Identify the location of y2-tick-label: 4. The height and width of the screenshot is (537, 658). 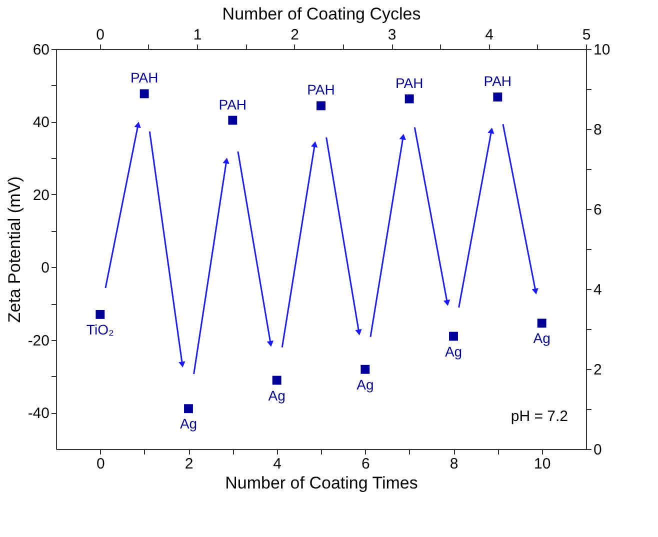
(598, 290).